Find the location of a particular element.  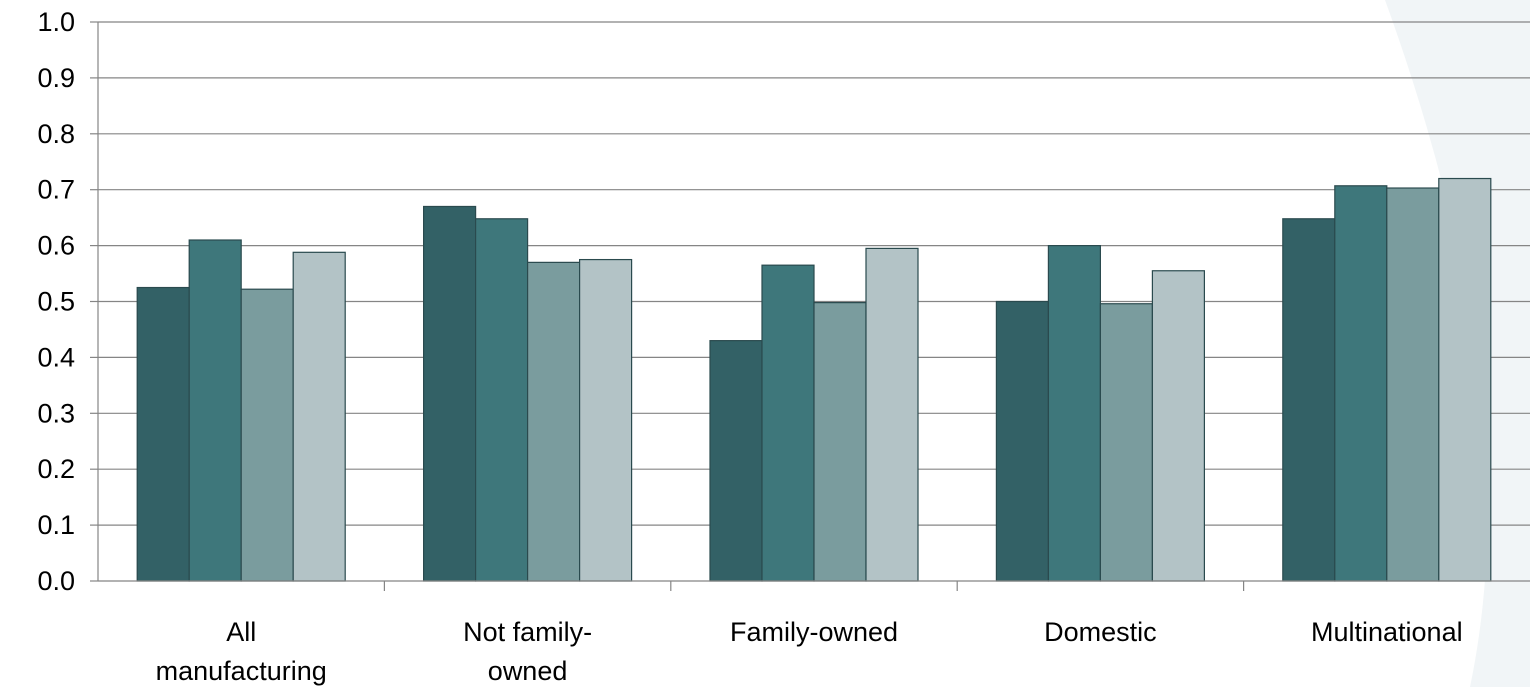

y-tick-label: 0.5 is located at coordinates (56, 302).